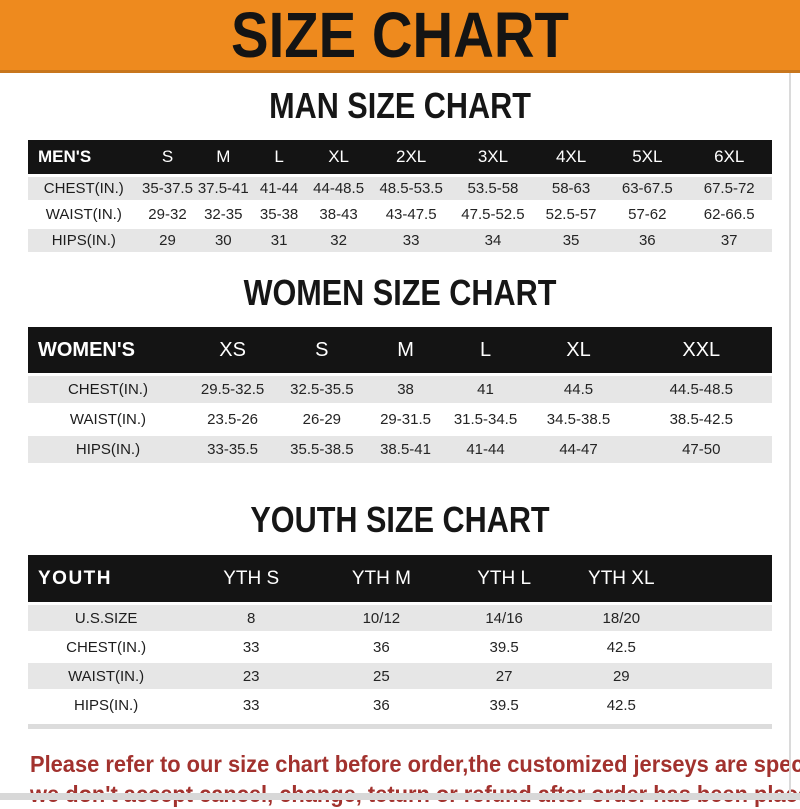 The image size is (800, 809). I want to click on row-label: U.S.SIZE, so click(106, 618).